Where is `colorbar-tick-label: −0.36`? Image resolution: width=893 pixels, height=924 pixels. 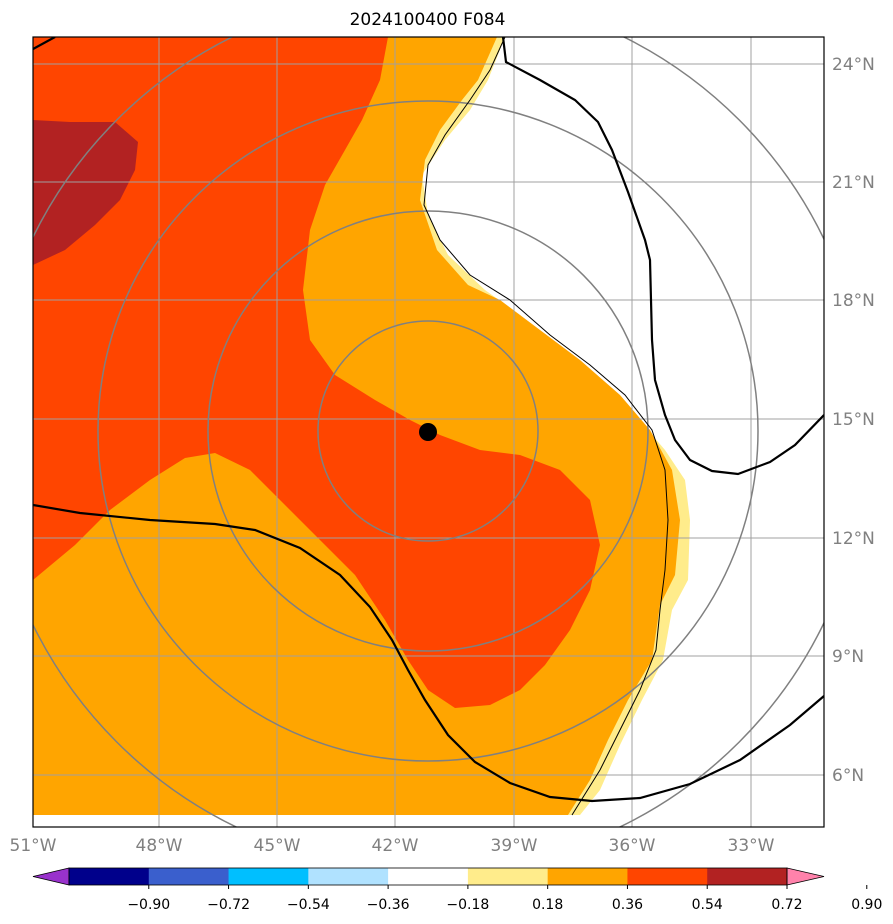
colorbar-tick-label: −0.36 is located at coordinates (388, 905).